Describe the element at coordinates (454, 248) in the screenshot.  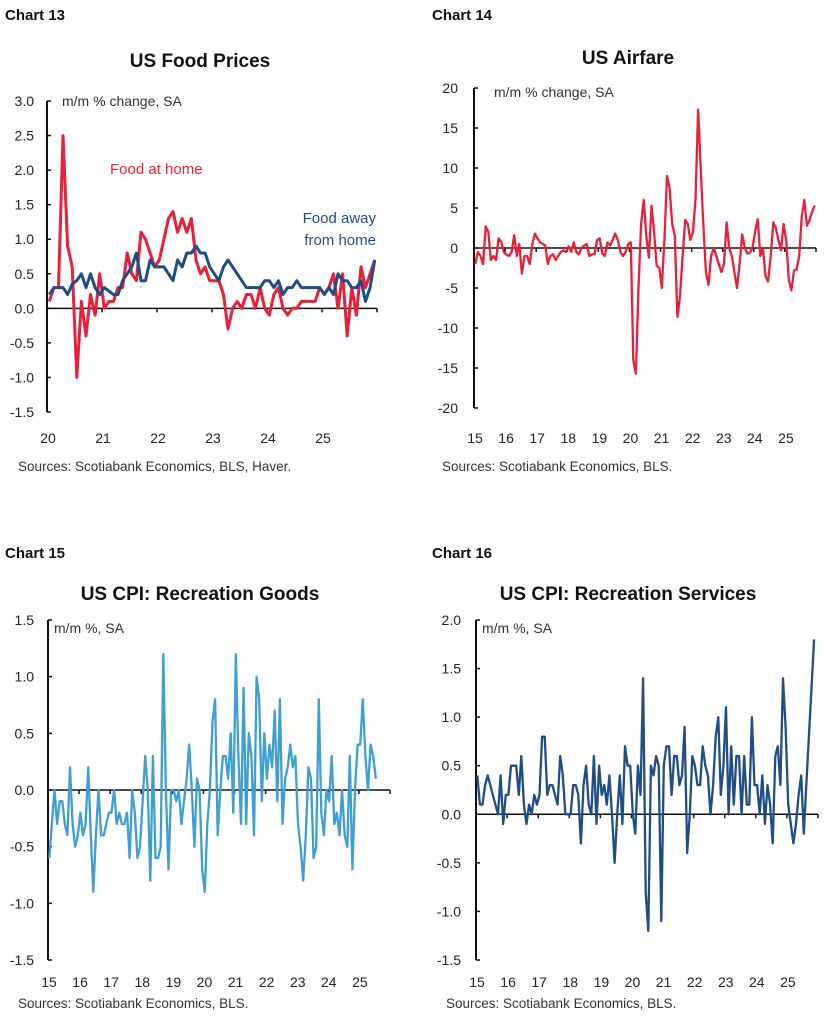
I see `y-tick-label: 0` at that location.